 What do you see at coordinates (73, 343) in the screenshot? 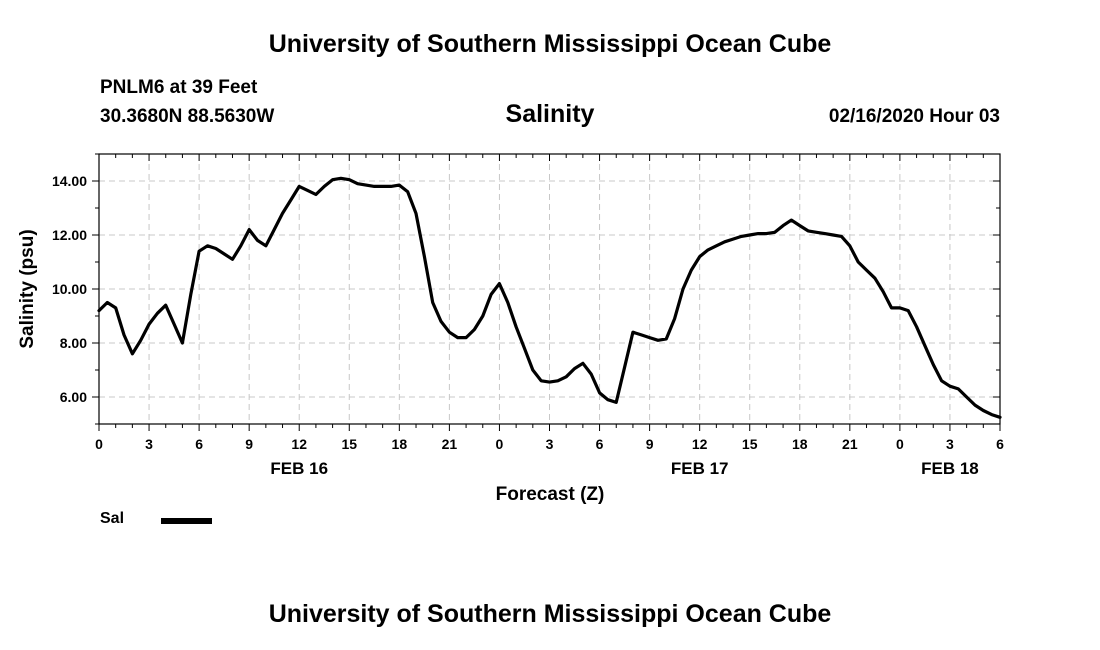
I see `y-tick-label: 8.00` at bounding box center [73, 343].